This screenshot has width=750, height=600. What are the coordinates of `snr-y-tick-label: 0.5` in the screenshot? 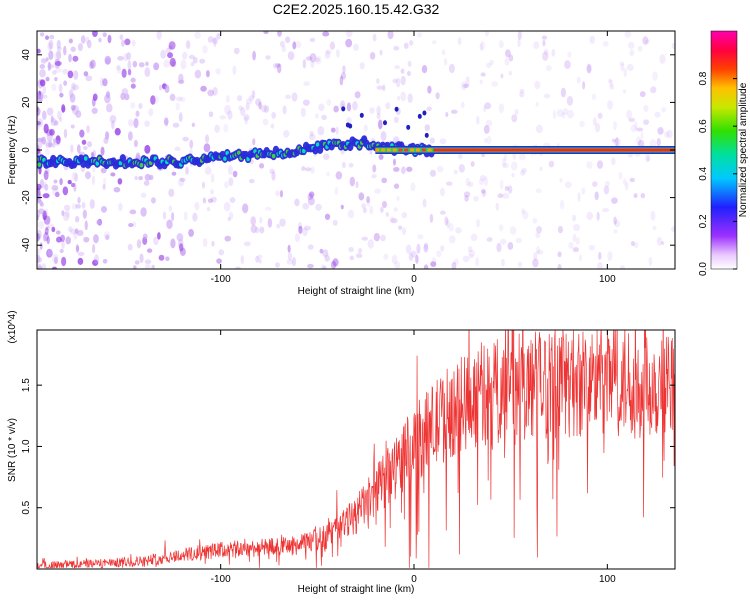 It's located at (26, 507).